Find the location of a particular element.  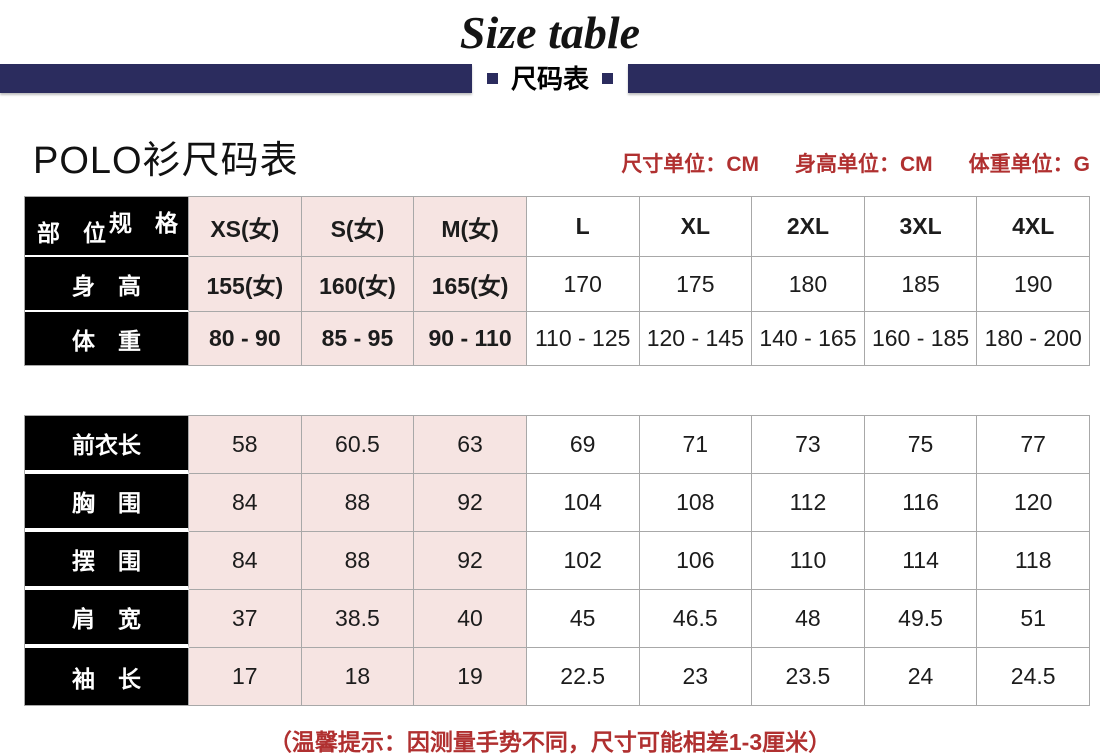

banner-center: 尺码表 is located at coordinates (550, 79).